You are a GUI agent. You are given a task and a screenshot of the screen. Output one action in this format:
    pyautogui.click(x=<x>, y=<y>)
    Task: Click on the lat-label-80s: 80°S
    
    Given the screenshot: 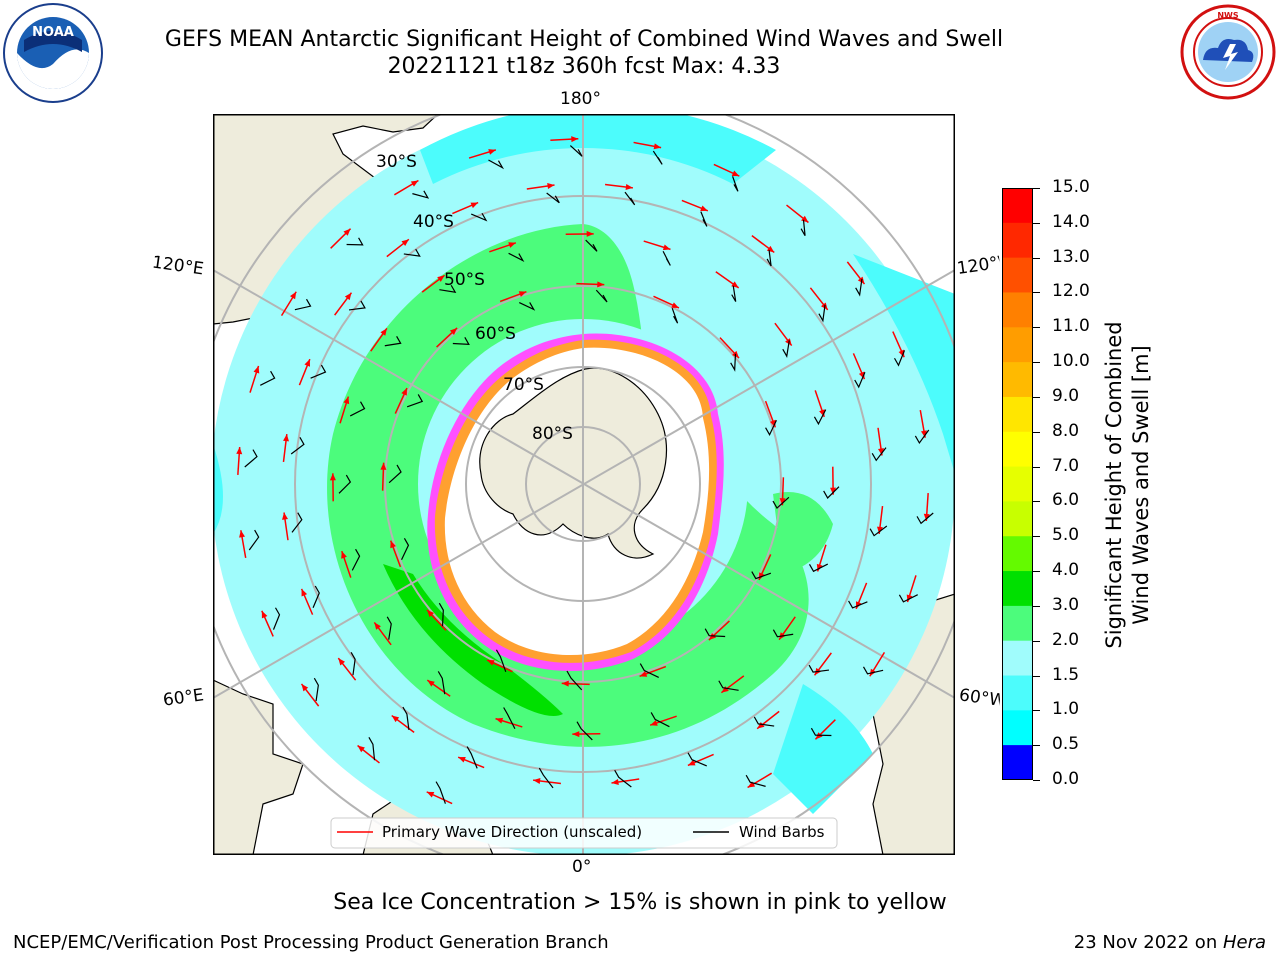 What is the action you would take?
    pyautogui.click(x=552, y=434)
    